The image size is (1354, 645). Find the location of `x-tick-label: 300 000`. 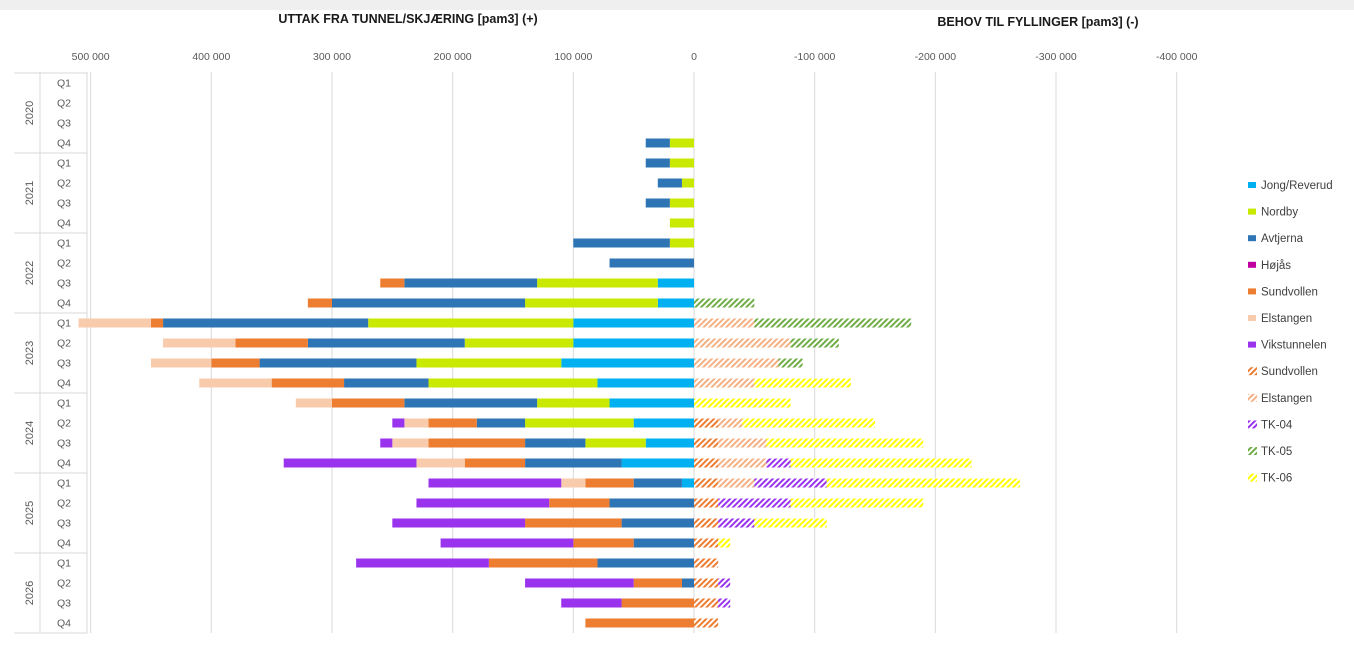

x-tick-label: 300 000 is located at coordinates (332, 57).